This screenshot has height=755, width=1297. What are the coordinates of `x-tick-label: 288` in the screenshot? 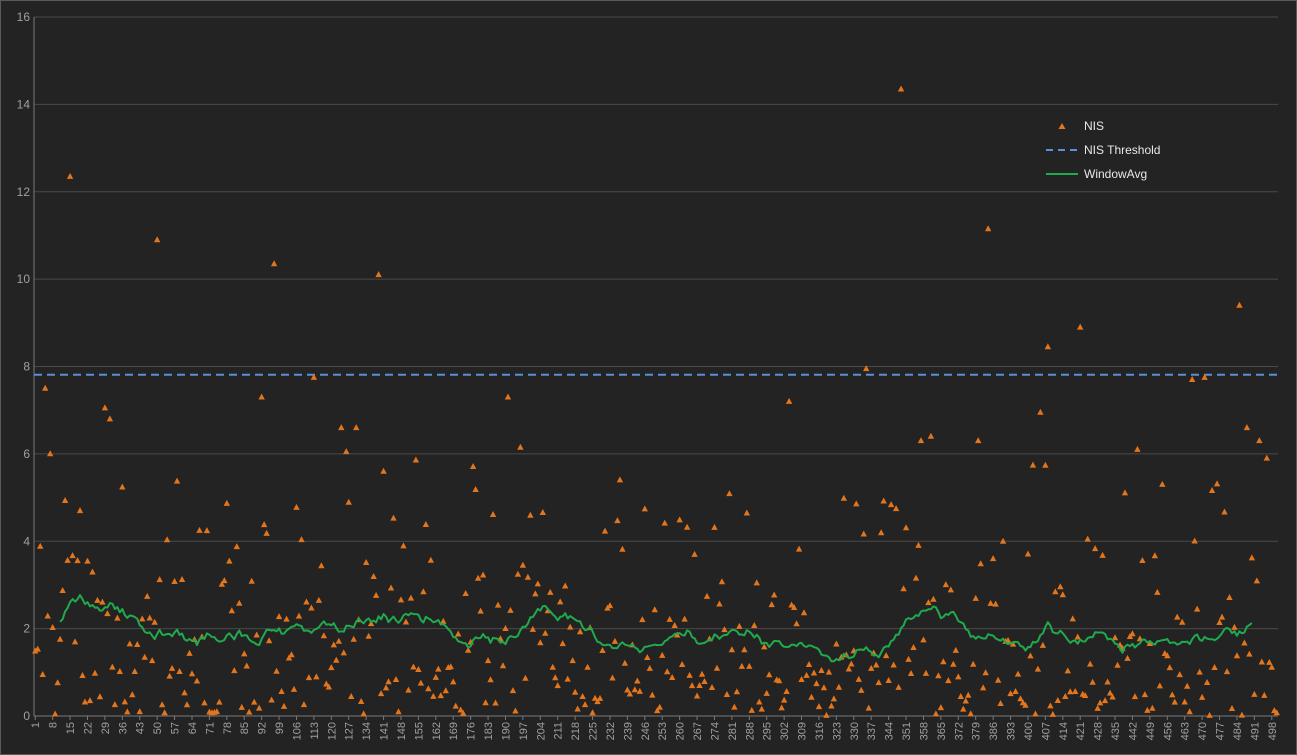 It's located at (750, 731).